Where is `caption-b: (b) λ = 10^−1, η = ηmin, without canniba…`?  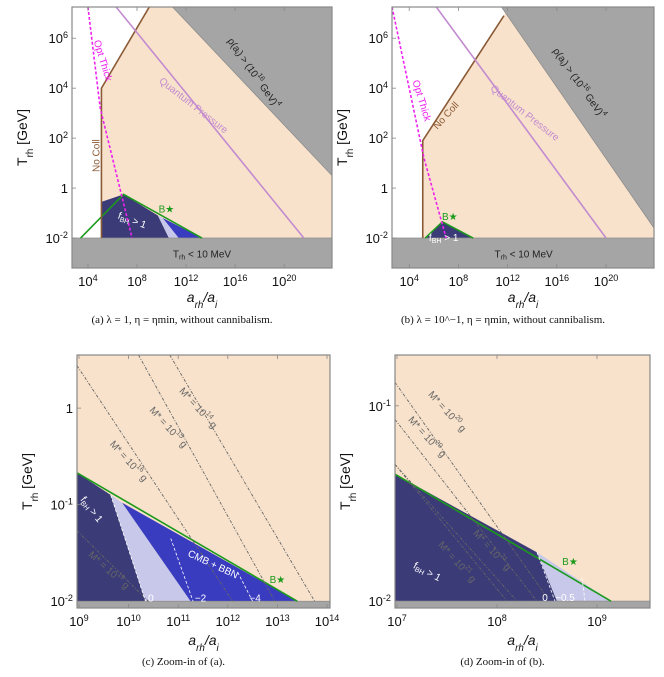 caption-b: (b) λ = 10^−1, η = ηmin, without canniba… is located at coordinates (503, 320).